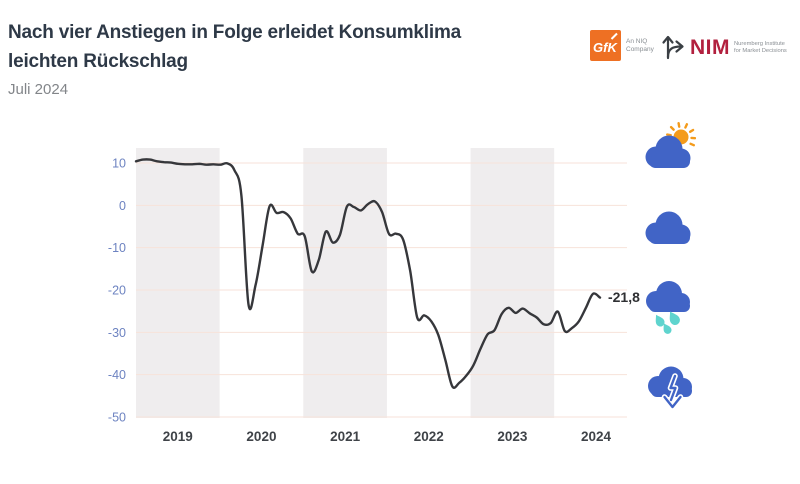  I want to click on y-tick-label: -10, so click(117, 248).